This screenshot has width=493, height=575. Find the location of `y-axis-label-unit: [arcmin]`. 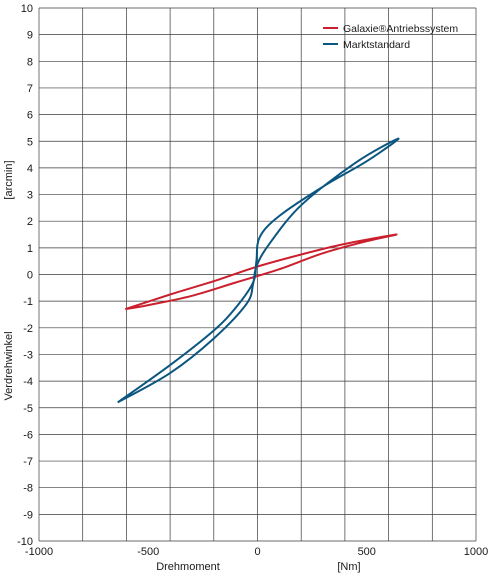

y-axis-label-unit: [arcmin] is located at coordinates (9, 179).